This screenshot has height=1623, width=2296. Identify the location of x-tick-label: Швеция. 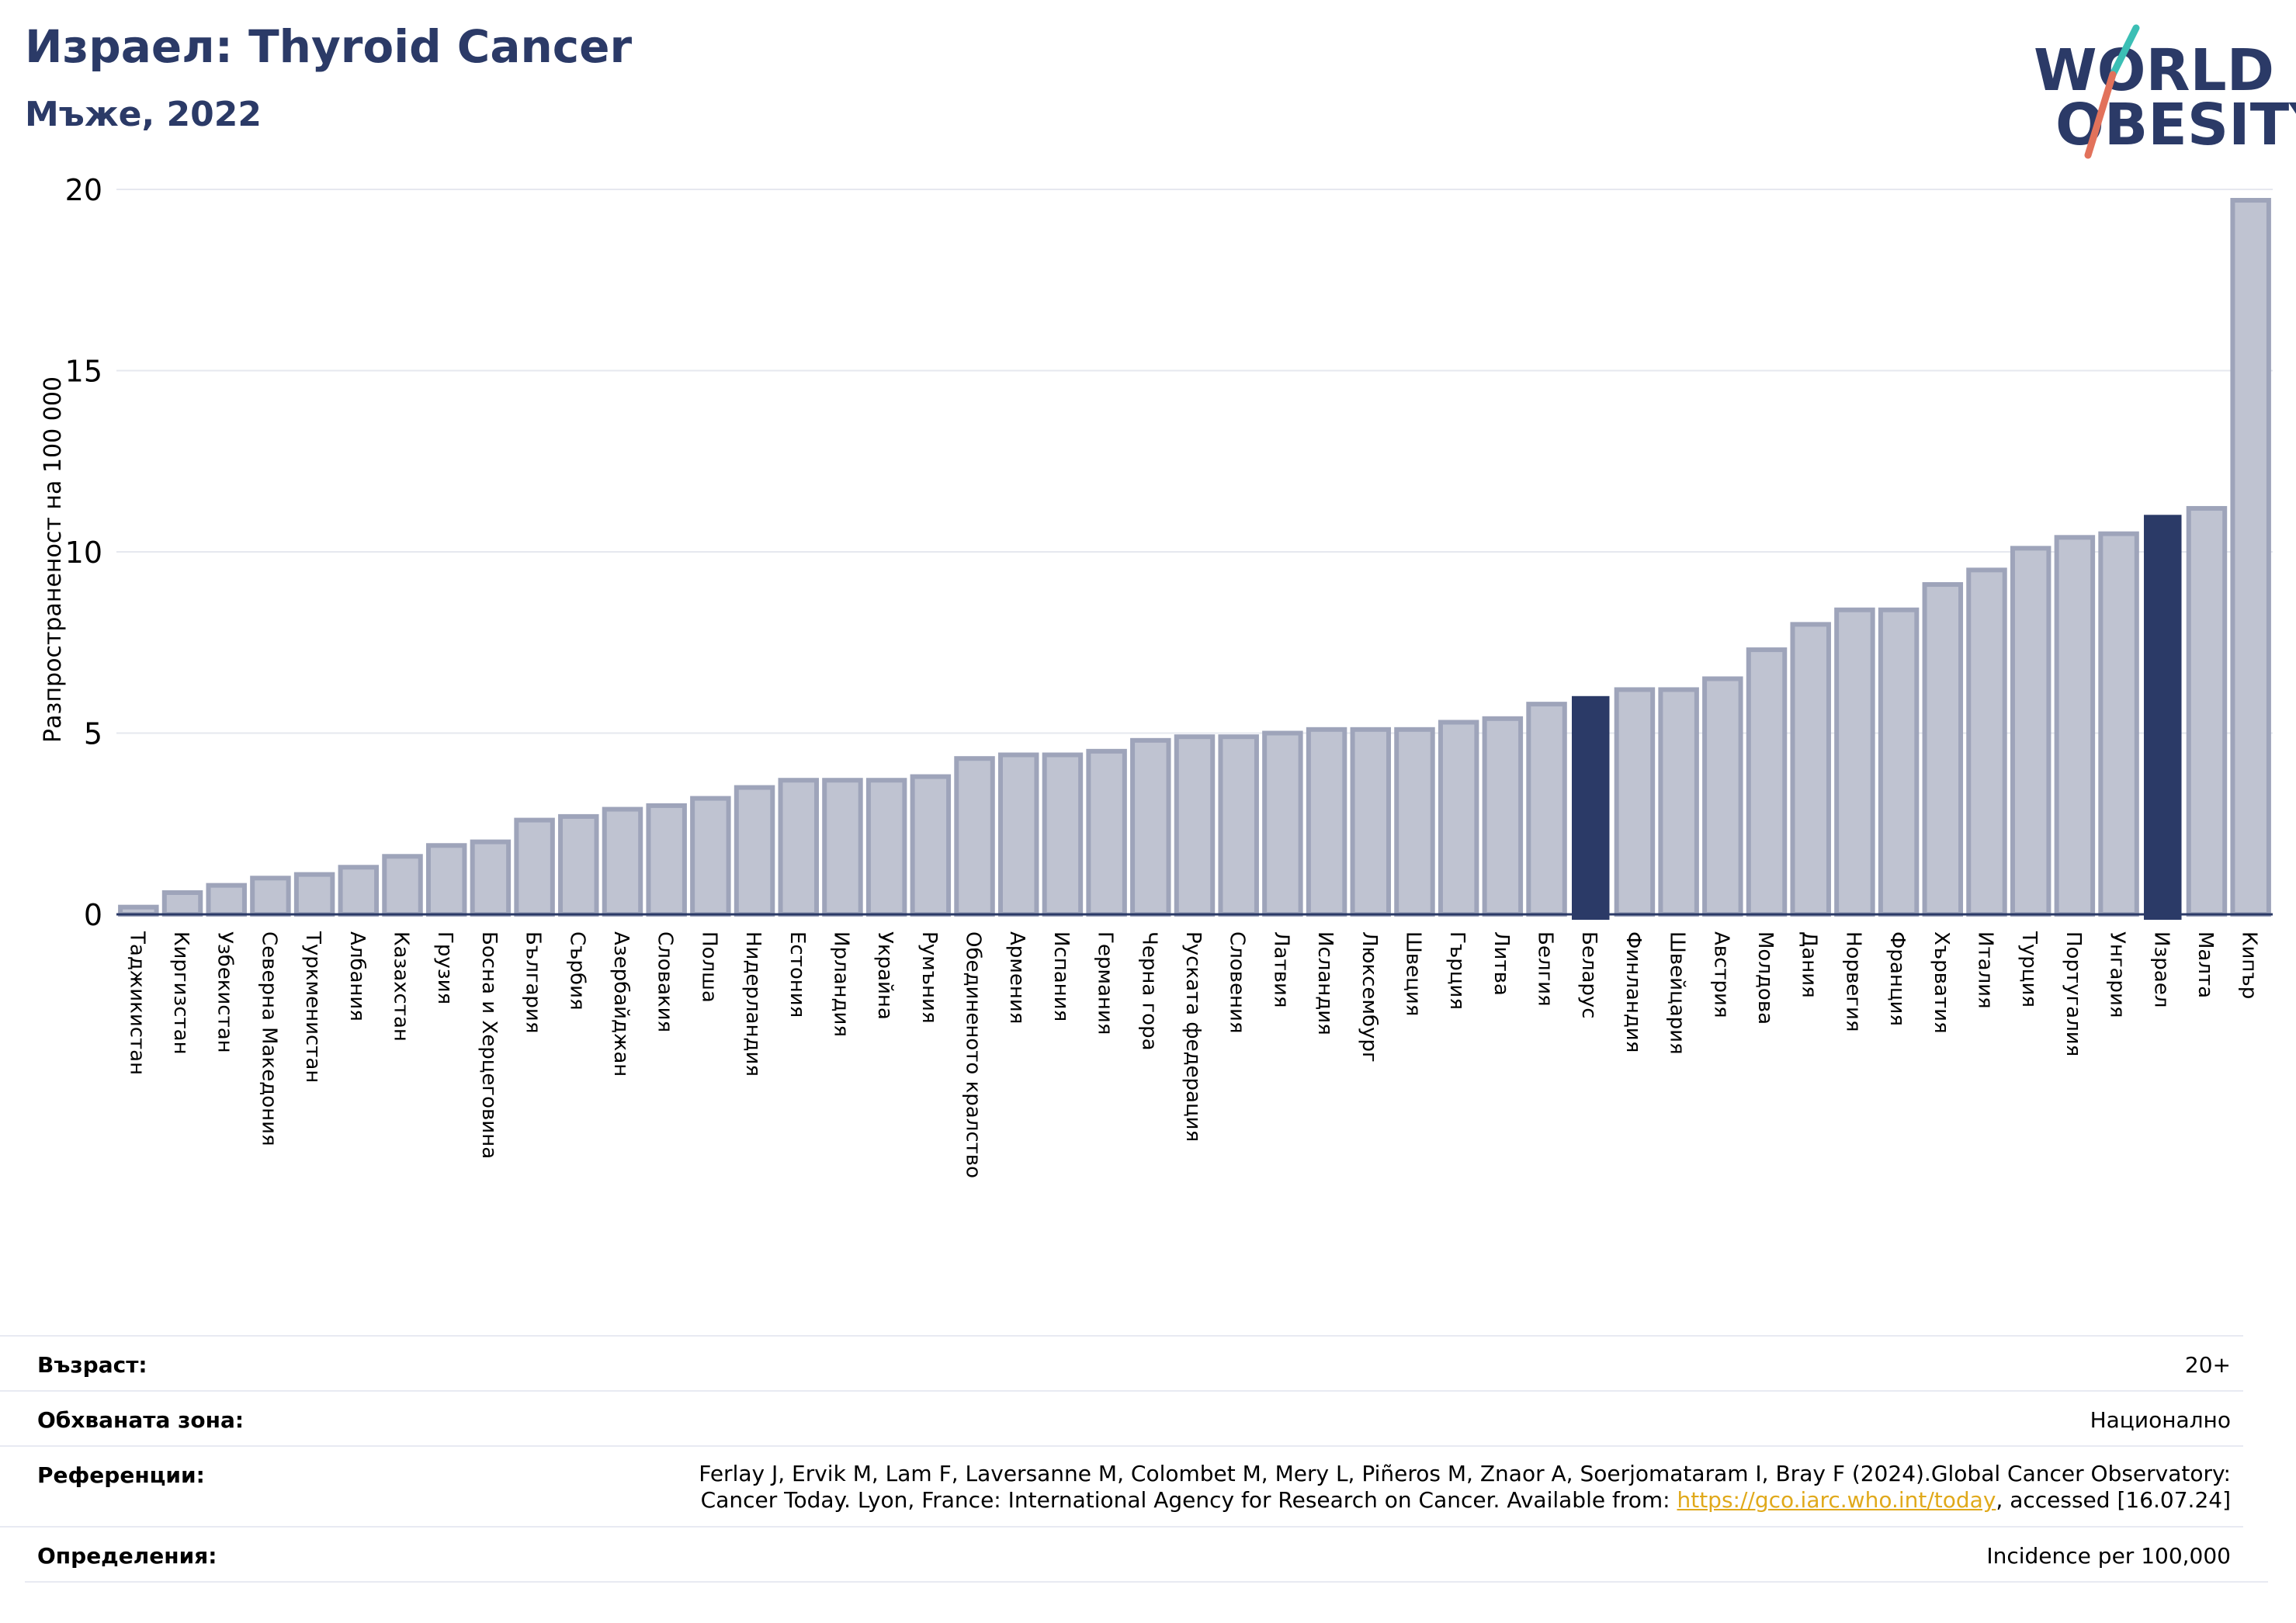
(1412, 973).